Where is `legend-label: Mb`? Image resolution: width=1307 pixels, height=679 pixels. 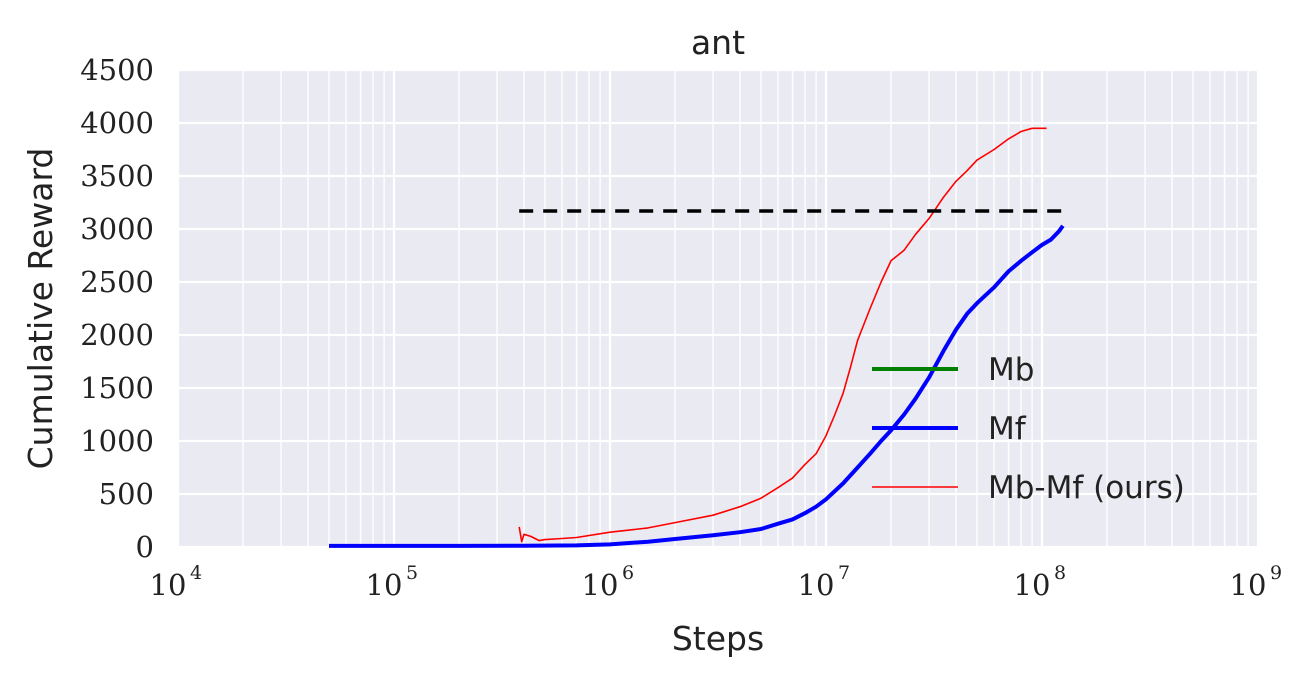
legend-label: Mb is located at coordinates (1011, 370).